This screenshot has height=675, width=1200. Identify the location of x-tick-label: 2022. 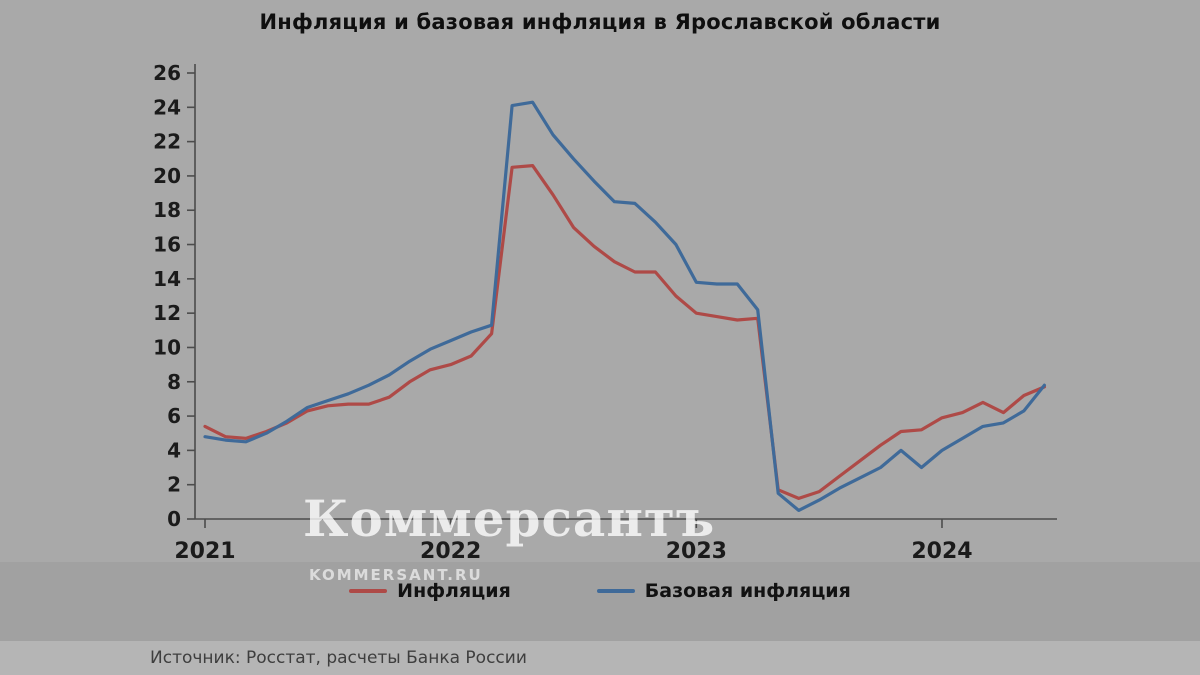
(450, 551).